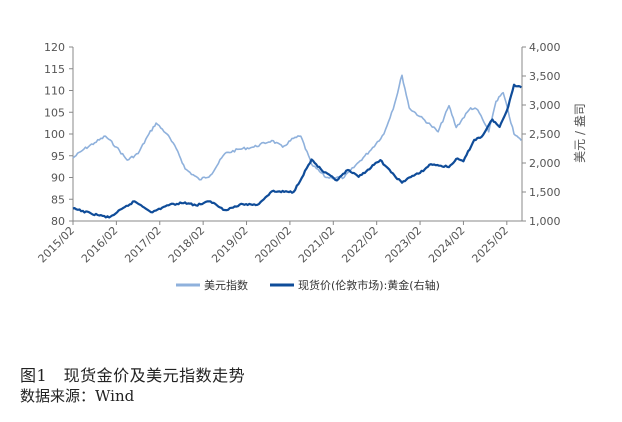 The height and width of the screenshot is (422, 622). What do you see at coordinates (58, 178) in the screenshot?
I see `left-tick-label: 90` at bounding box center [58, 178].